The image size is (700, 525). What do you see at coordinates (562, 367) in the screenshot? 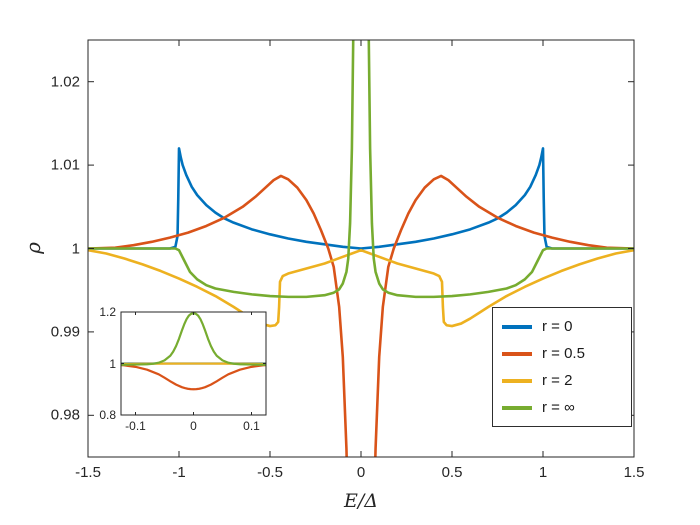
I see `legend: r = 0 r = 0.5 r = 2 r = ∞` at bounding box center [562, 367].